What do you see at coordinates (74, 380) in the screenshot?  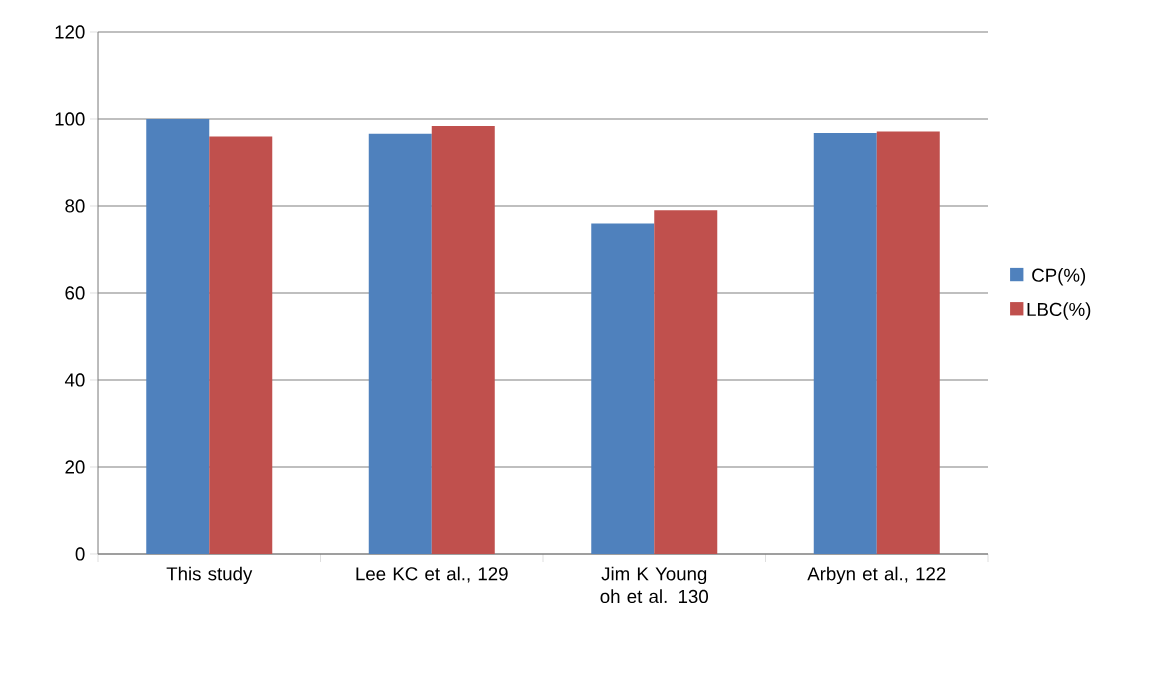 I see `y-tick-label: 40` at bounding box center [74, 380].